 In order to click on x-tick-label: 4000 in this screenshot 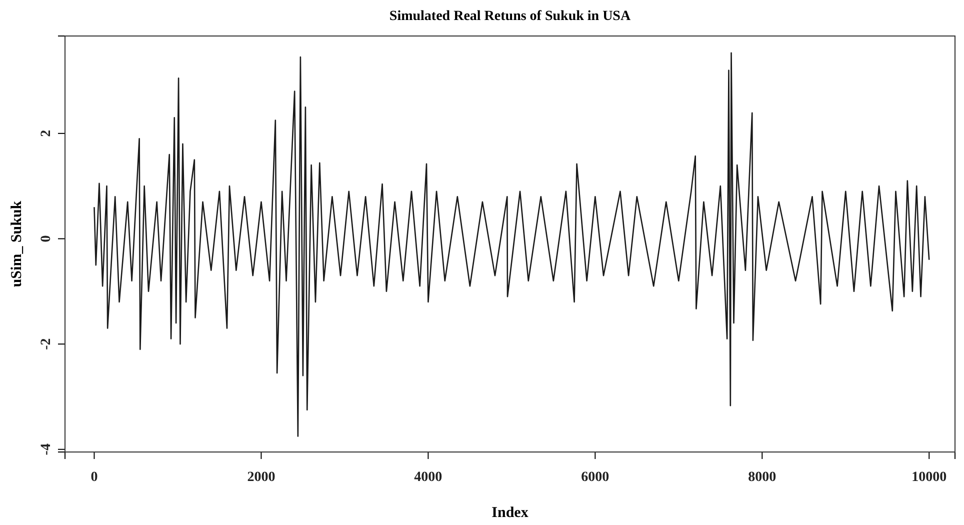, I will do `click(428, 477)`.